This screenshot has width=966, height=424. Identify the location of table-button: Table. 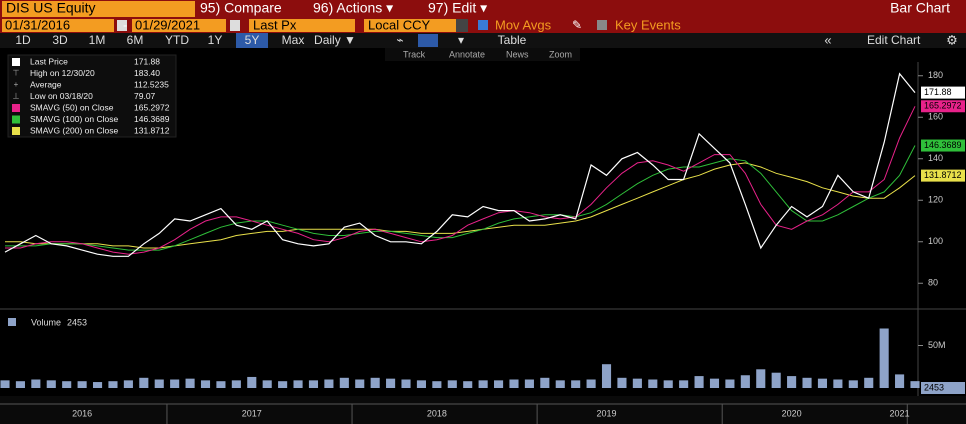
(512, 40).